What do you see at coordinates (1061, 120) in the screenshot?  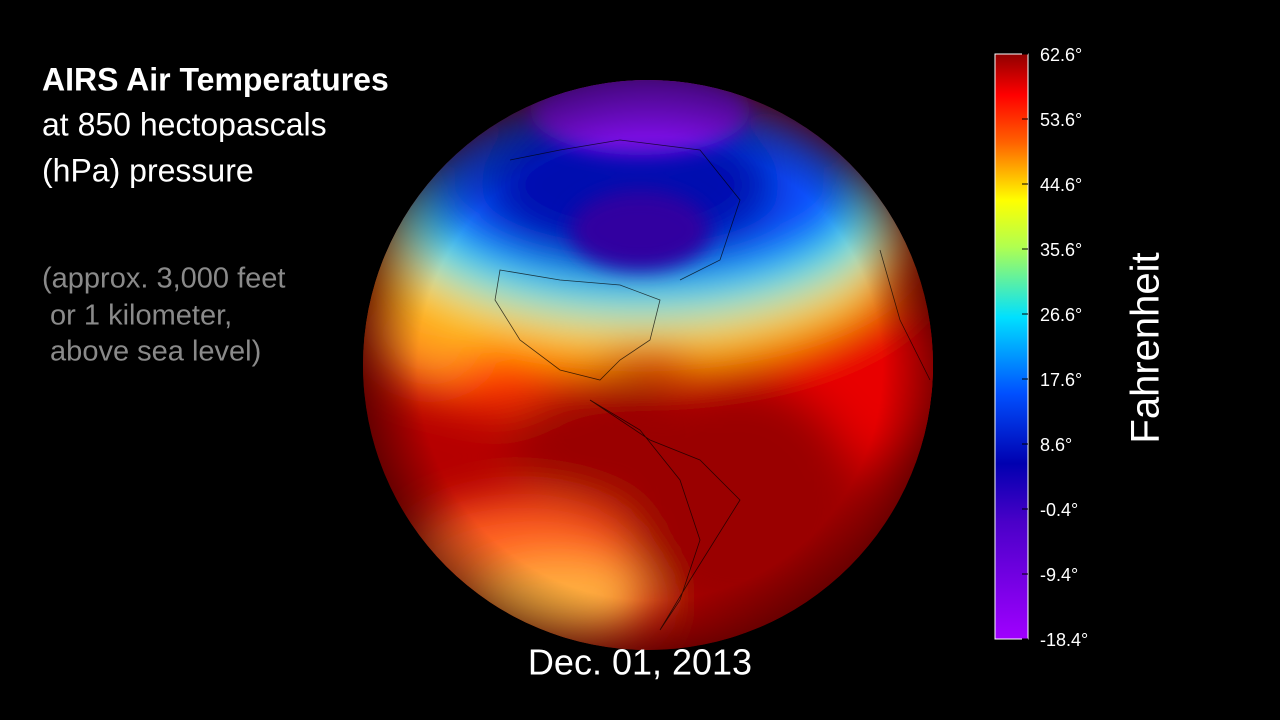 I see `tick-label: 53.6°` at bounding box center [1061, 120].